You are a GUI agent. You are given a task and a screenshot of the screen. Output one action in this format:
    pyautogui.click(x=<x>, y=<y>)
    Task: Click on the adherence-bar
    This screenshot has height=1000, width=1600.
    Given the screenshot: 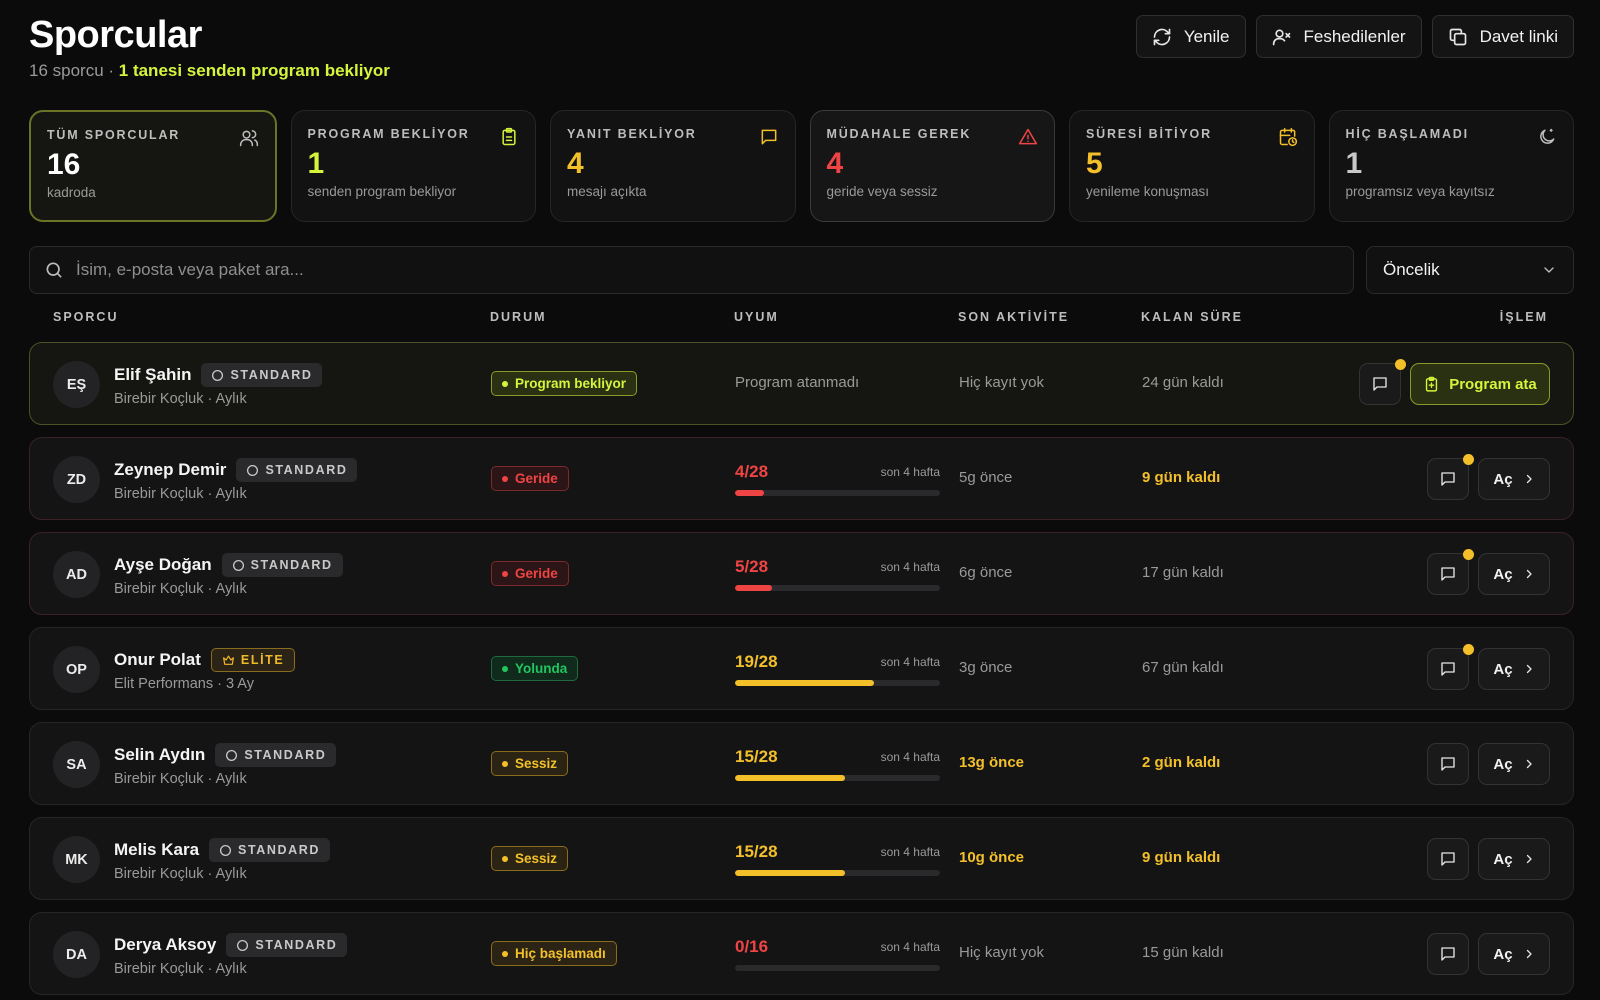 What is the action you would take?
    pyautogui.click(x=837, y=968)
    